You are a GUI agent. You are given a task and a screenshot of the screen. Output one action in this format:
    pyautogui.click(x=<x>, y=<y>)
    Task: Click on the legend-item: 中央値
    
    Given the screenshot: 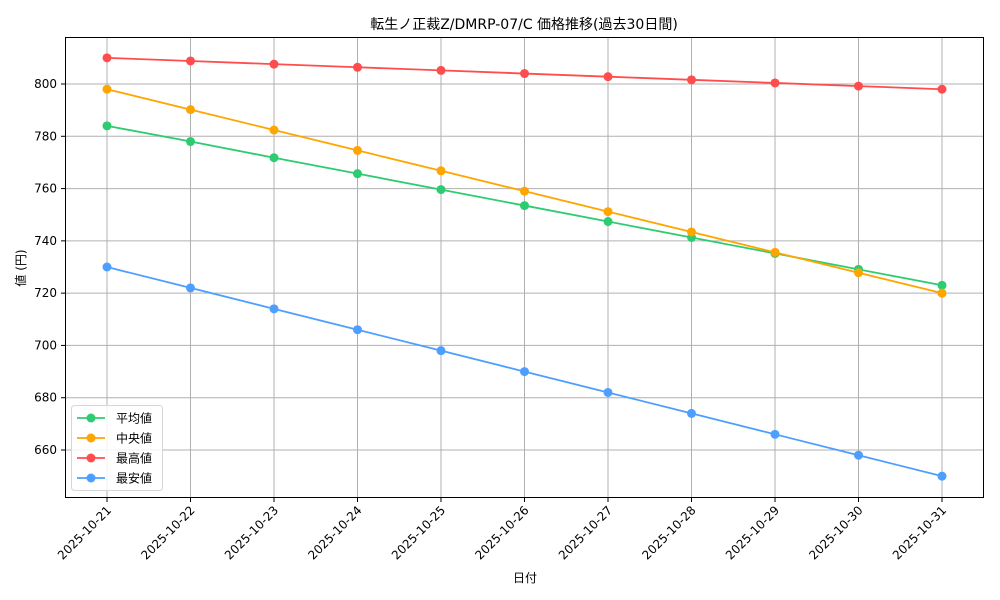 What is the action you would take?
    pyautogui.click(x=114, y=438)
    